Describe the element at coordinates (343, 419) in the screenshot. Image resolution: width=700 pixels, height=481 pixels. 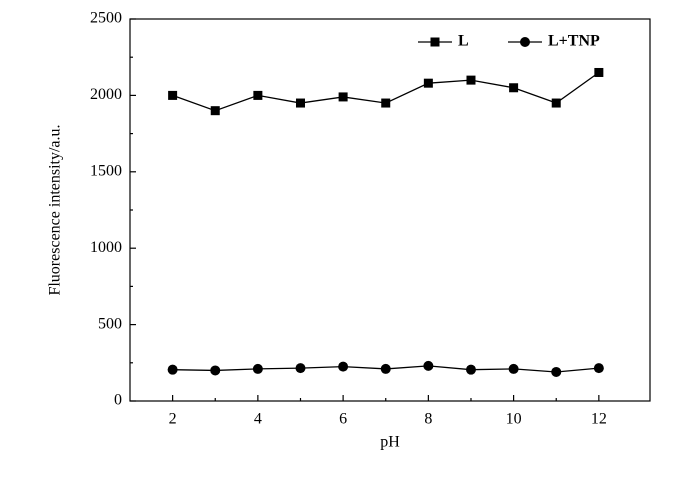
I see `x-tick-label: 6` at that location.